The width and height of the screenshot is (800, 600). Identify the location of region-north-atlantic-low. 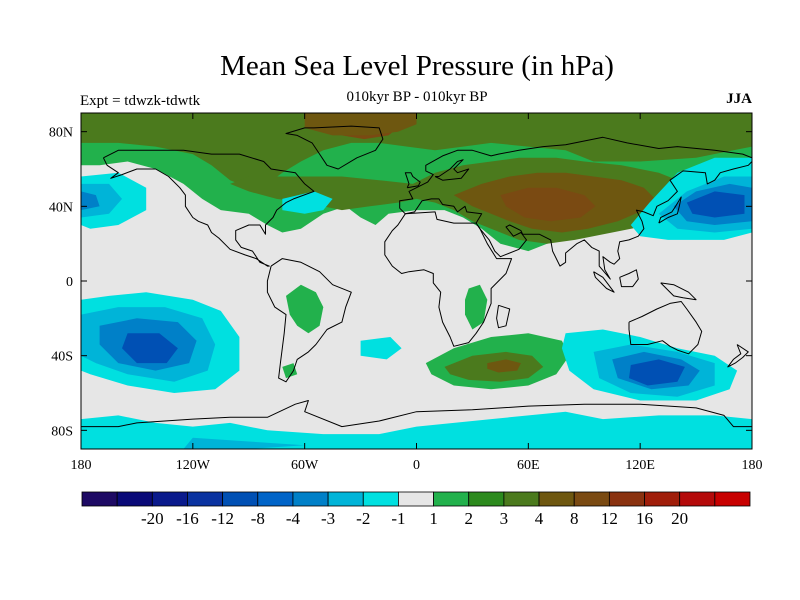
(307, 202).